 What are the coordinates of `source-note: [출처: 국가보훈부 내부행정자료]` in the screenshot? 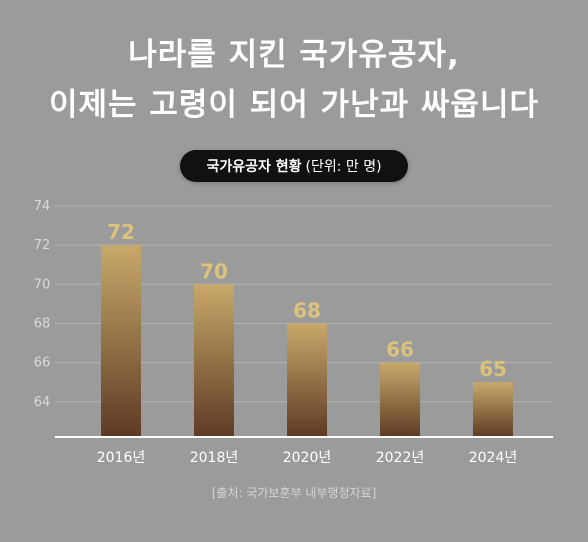 It's located at (294, 493).